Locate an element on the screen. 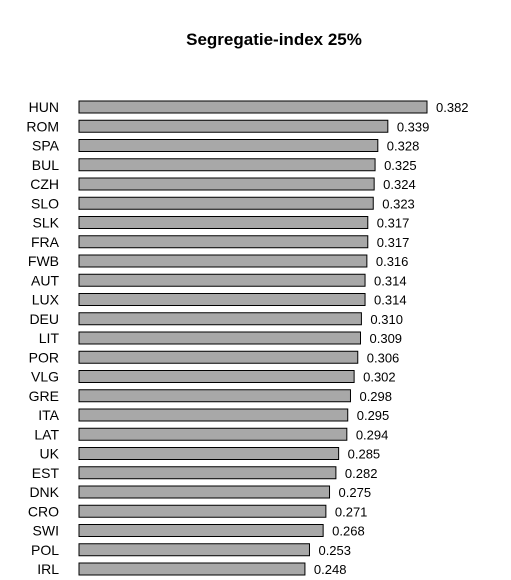 This screenshot has height=580, width=511. bar-ita is located at coordinates (213, 415).